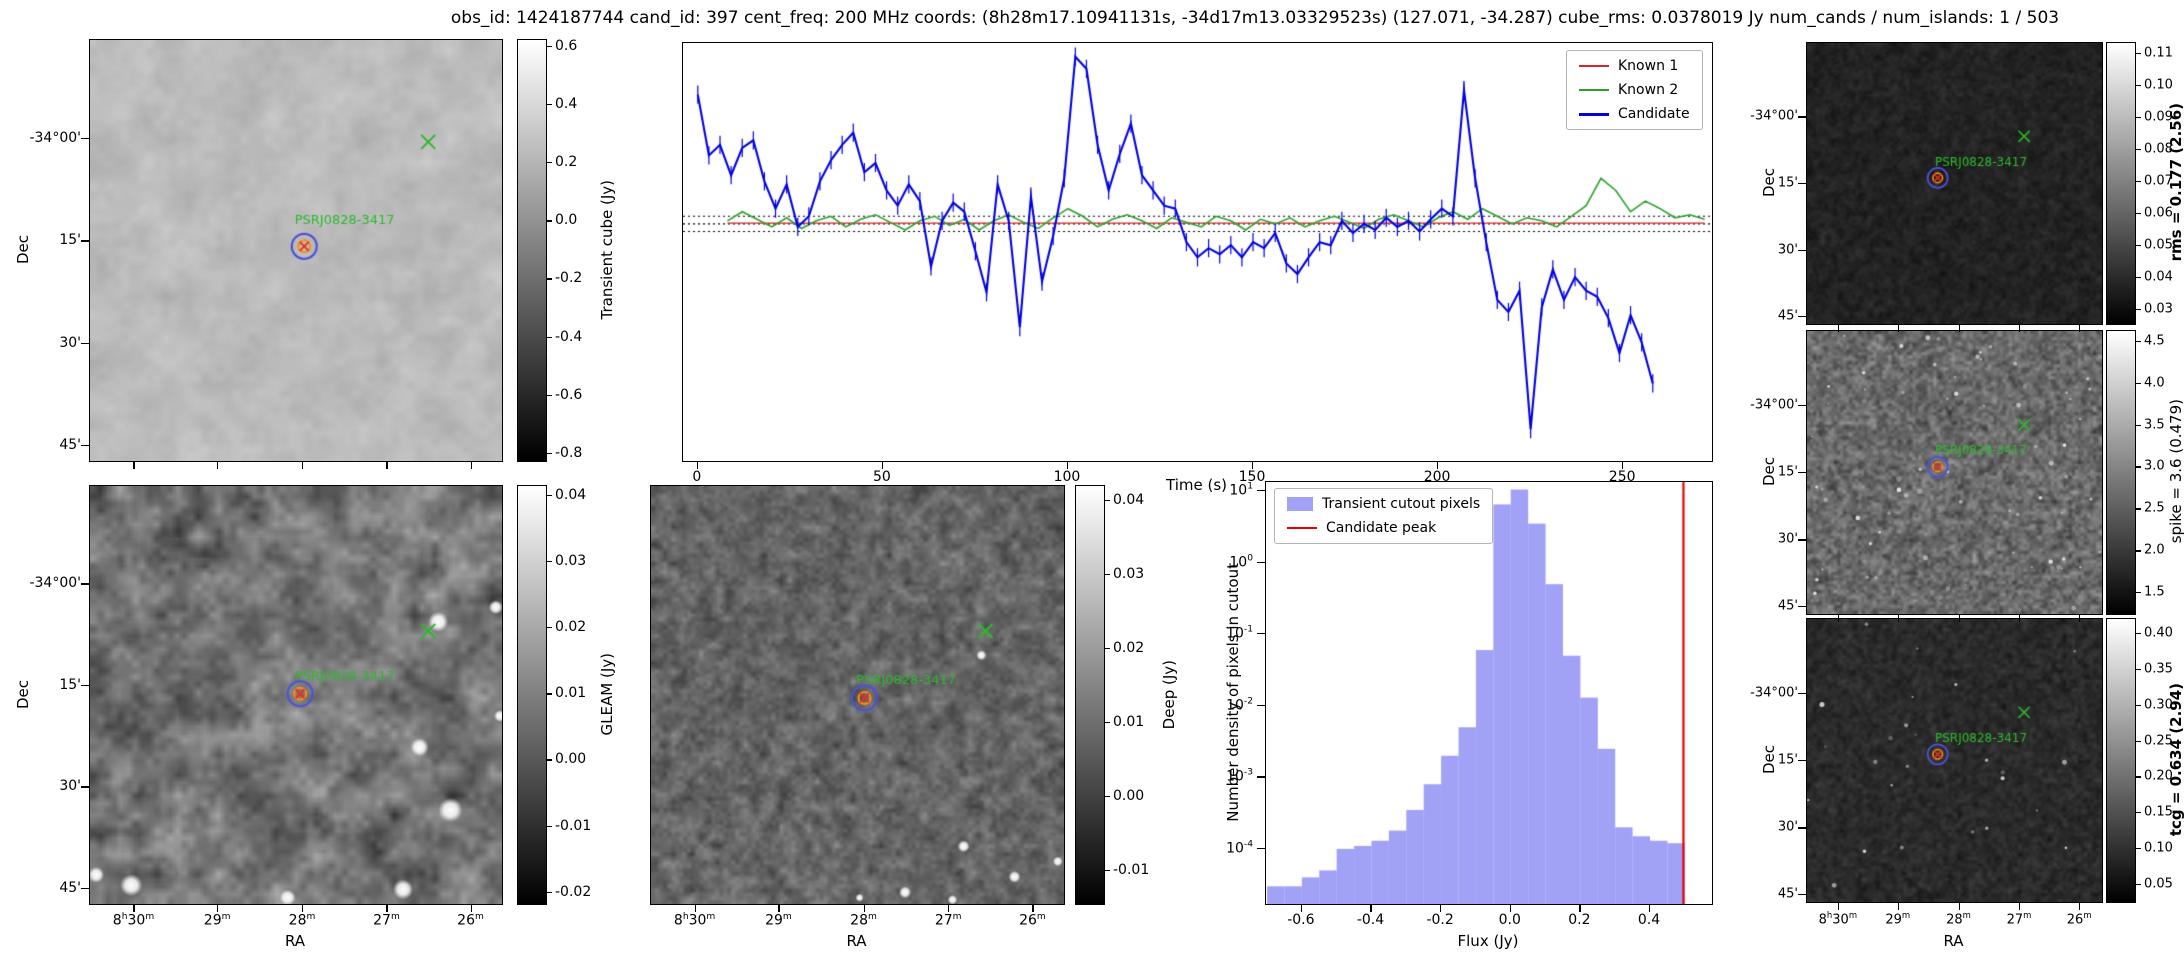 This screenshot has height=960, width=2184. What do you see at coordinates (1384, 516) in the screenshot?
I see `histogram-legend: Transient cutout pixels Candidate peak` at bounding box center [1384, 516].